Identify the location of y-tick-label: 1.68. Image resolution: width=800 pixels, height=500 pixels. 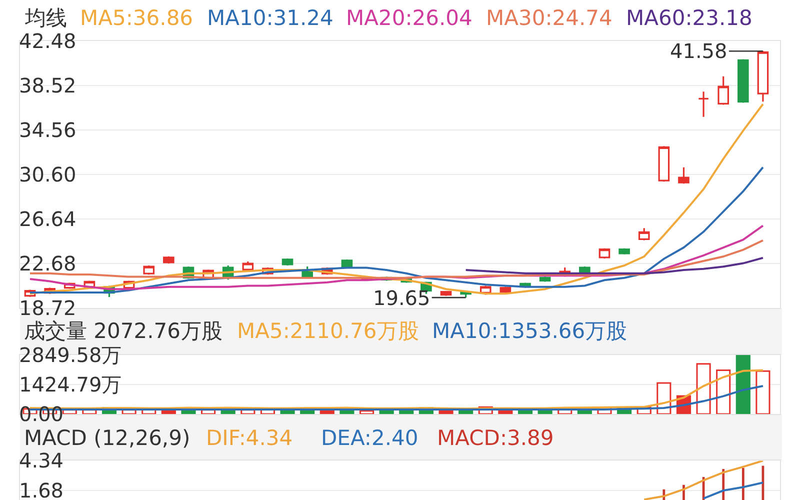
(41, 489).